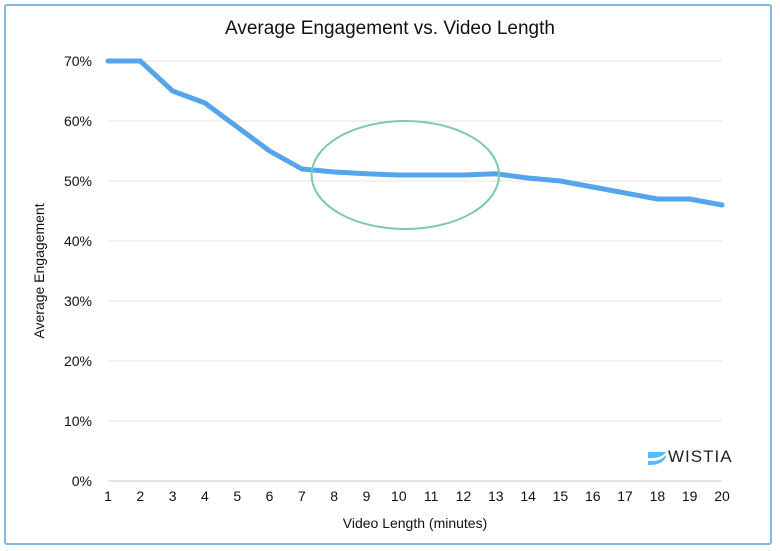 This screenshot has height=551, width=780. Describe the element at coordinates (78, 121) in the screenshot. I see `y-tick-label: 60%` at that location.